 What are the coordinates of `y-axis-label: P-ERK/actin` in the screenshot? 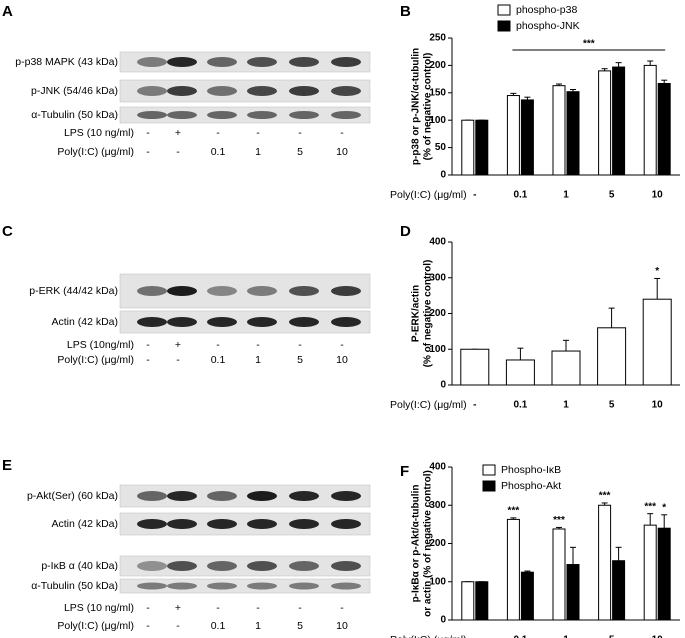 It's located at (416, 313).